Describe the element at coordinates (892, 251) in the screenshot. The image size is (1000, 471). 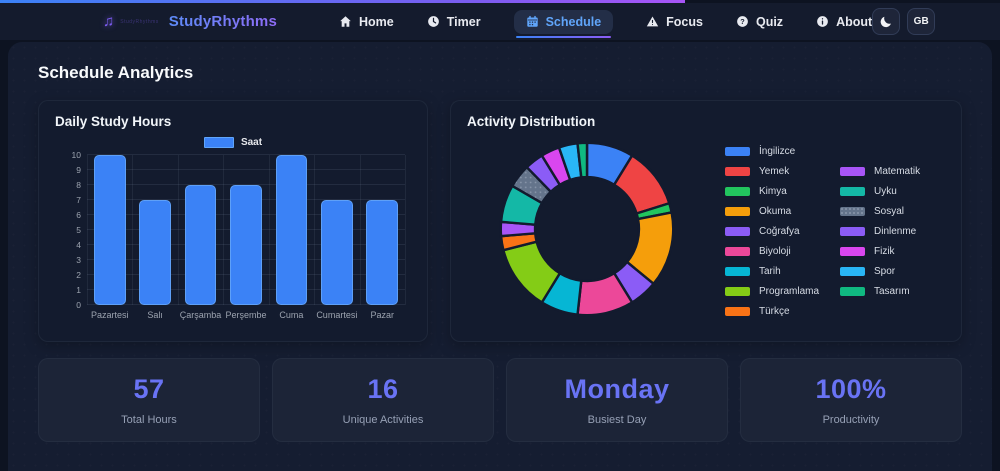
I see `legend-item-fizik: Fizik` at that location.